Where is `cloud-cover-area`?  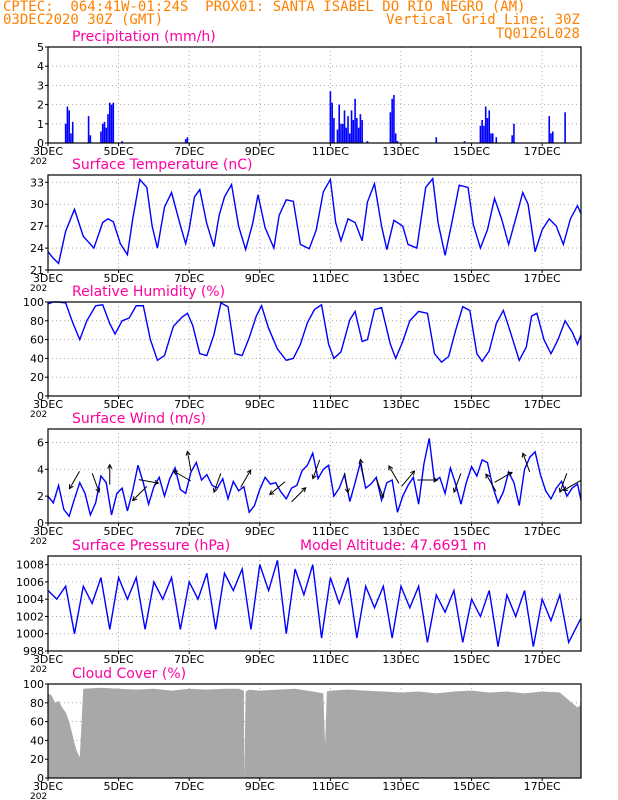 cloud-cover-area is located at coordinates (314, 732).